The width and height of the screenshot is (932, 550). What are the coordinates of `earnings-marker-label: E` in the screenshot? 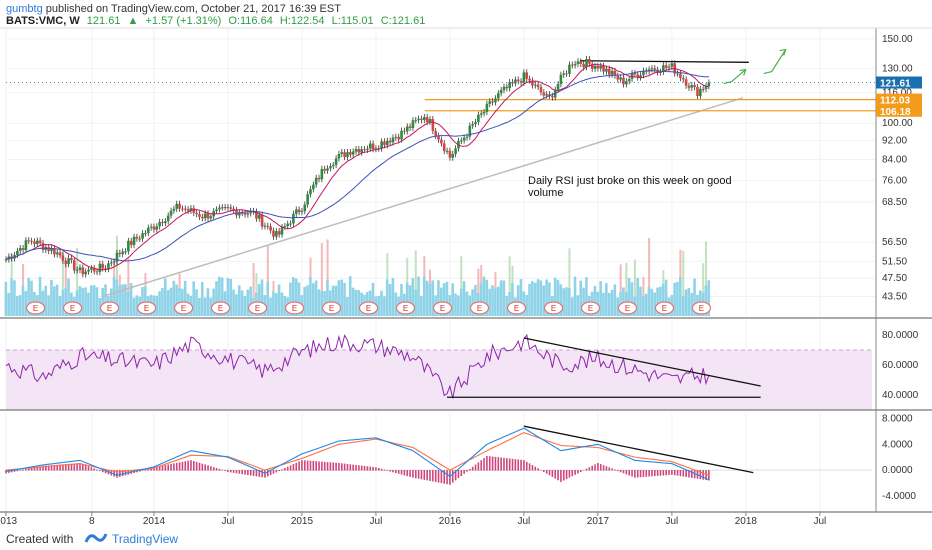 It's located at (183, 308).